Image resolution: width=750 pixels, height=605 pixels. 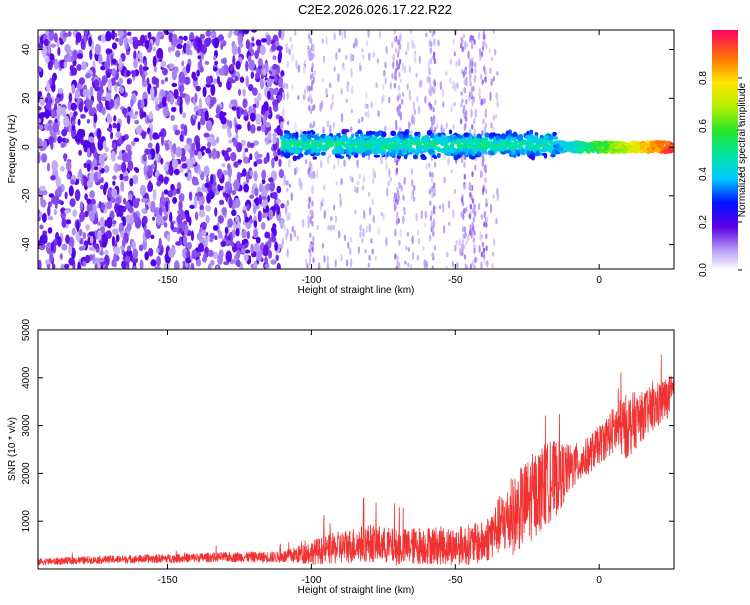 I want to click on spectrogram-cell-1932, so click(x=400, y=233).